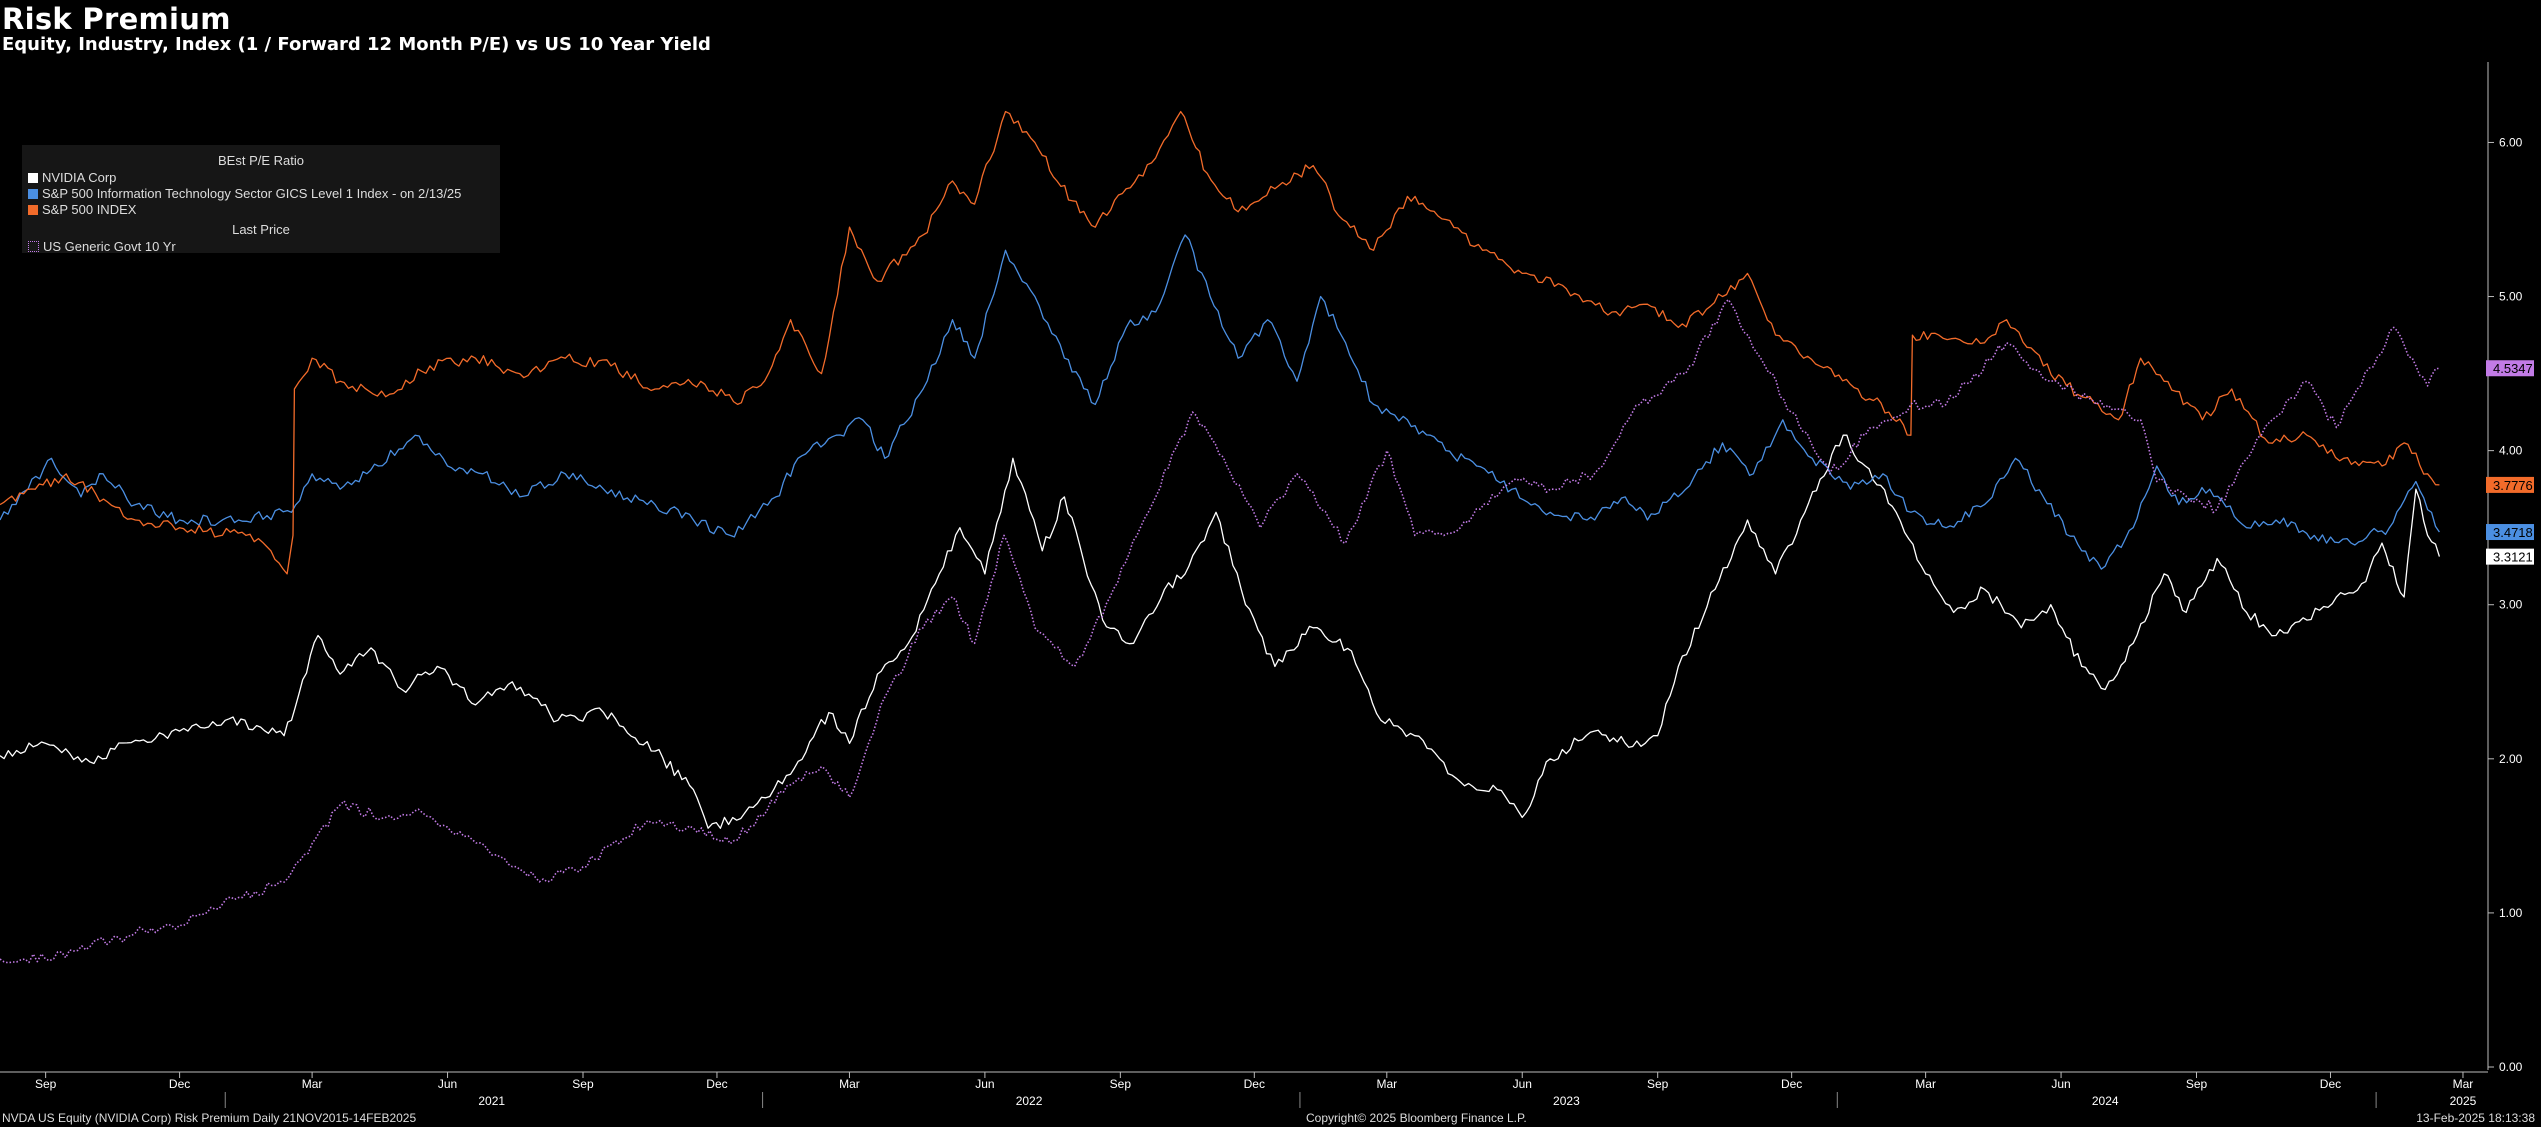 The height and width of the screenshot is (1127, 2541). I want to click on x-tick-label-15: Jun, so click(2060, 1084).